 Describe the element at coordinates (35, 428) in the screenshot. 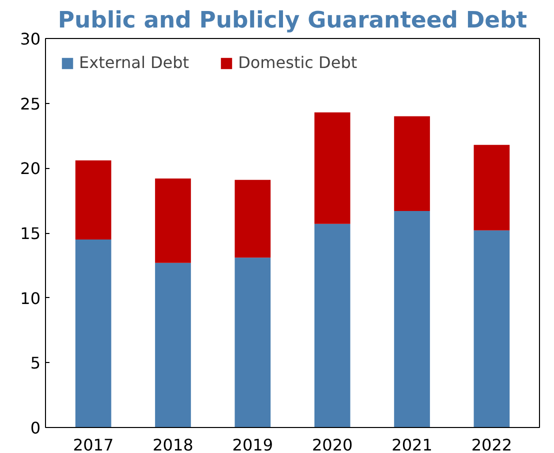

I see `y-tick-label: 0` at that location.